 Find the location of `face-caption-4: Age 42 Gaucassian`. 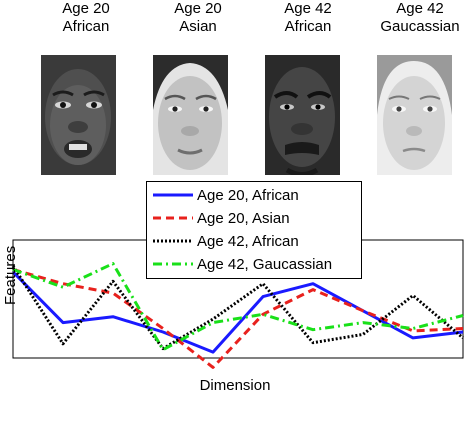

face-caption-4: Age 42 Gaucassian is located at coordinates (420, 18).